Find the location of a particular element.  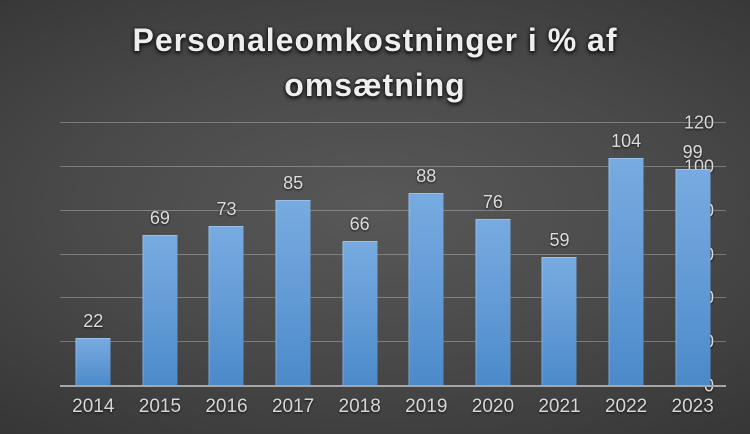

bar-slot-2021: 59 2021 is located at coordinates (559, 270).